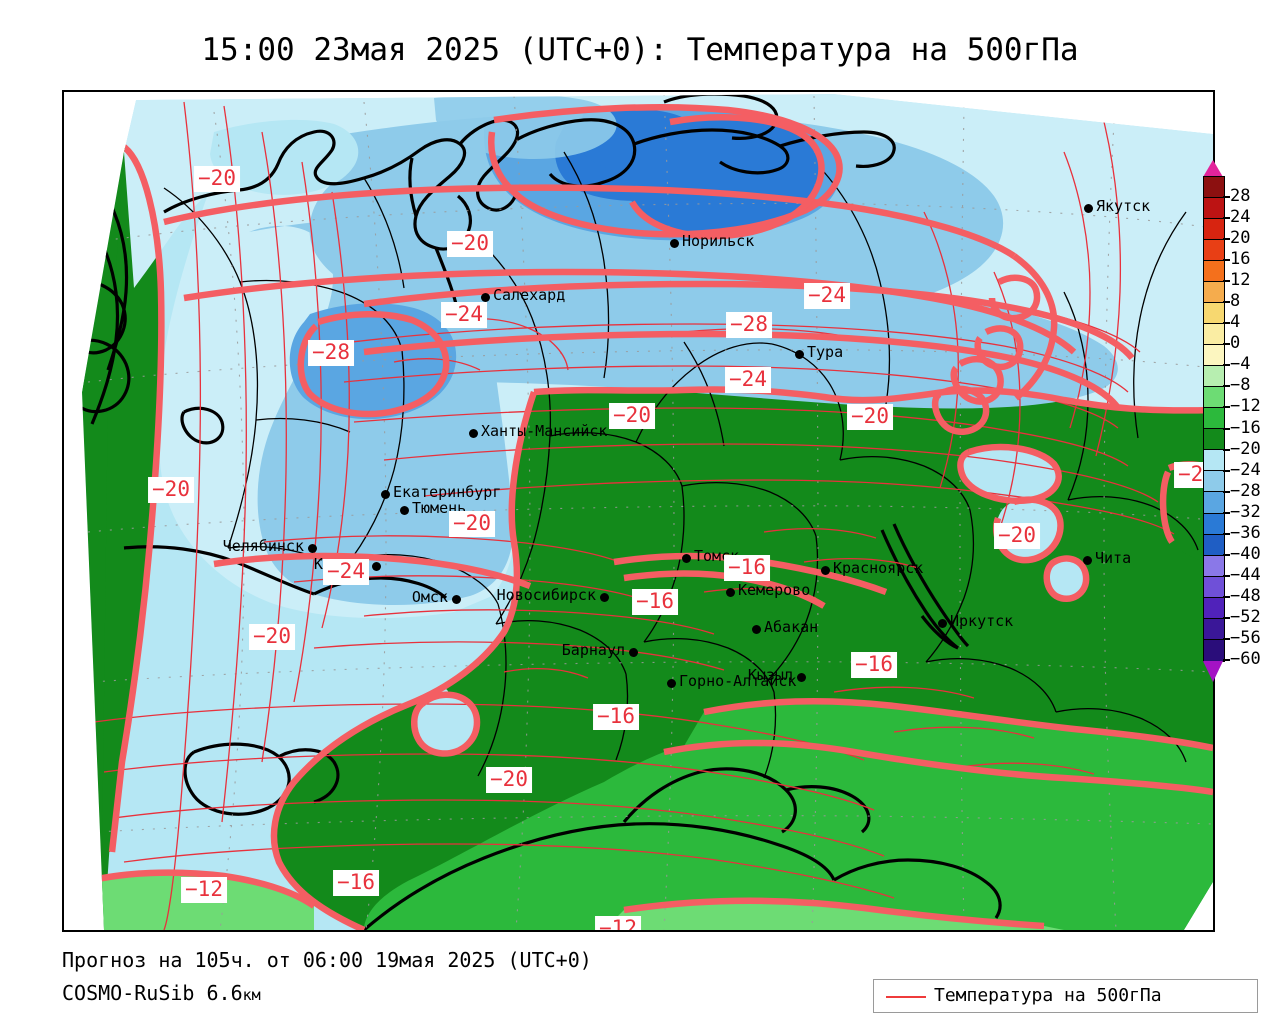 This screenshot has width=1280, height=1024. I want to click on colorbar-tick-value: 12, so click(1240, 280).